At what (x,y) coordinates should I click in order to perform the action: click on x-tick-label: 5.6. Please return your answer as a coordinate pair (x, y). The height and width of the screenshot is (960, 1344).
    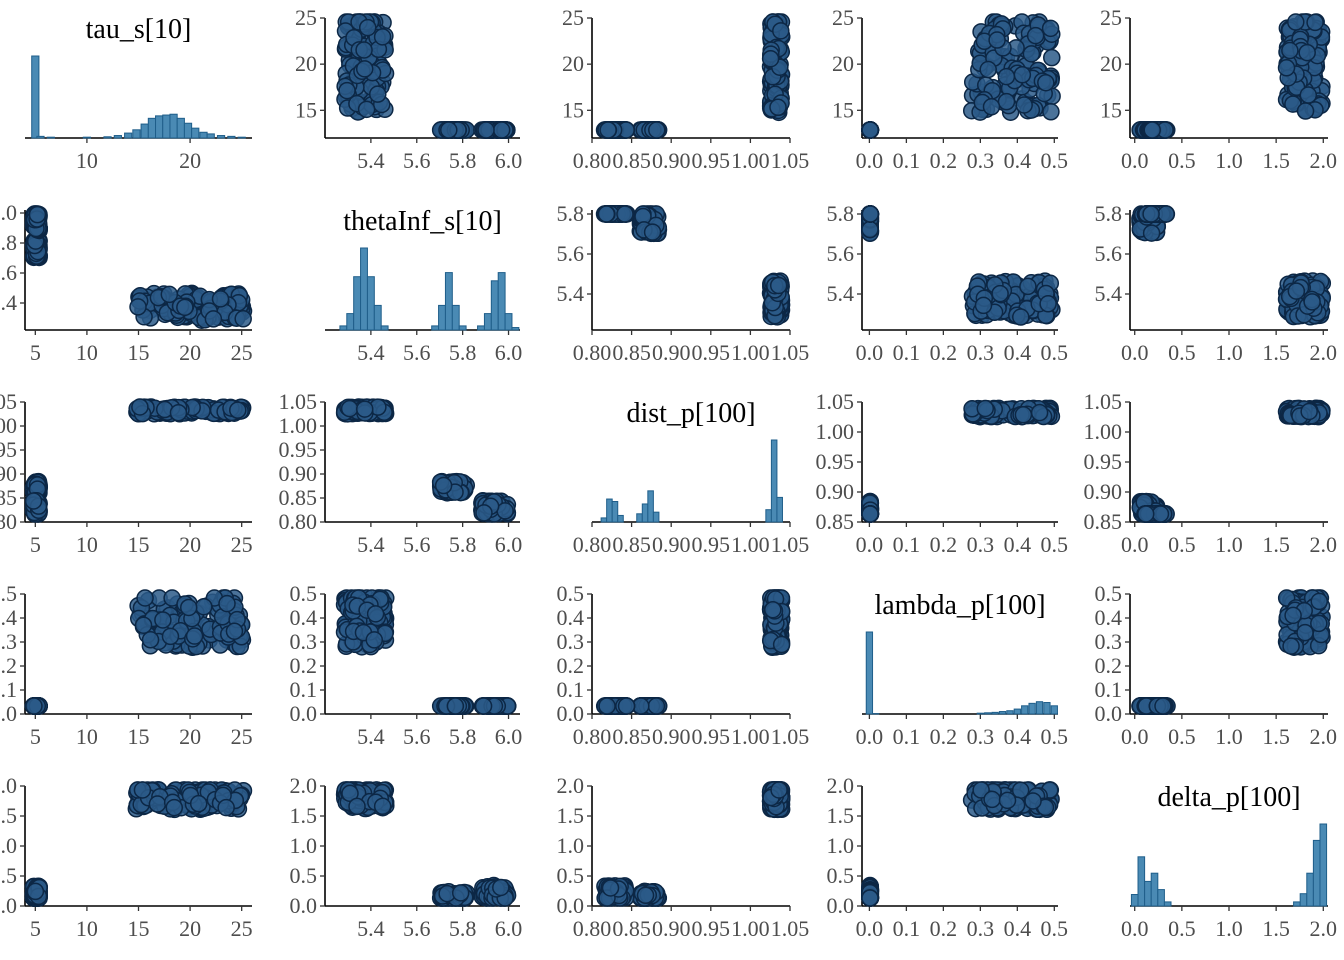
    Looking at the image, I should click on (417, 544).